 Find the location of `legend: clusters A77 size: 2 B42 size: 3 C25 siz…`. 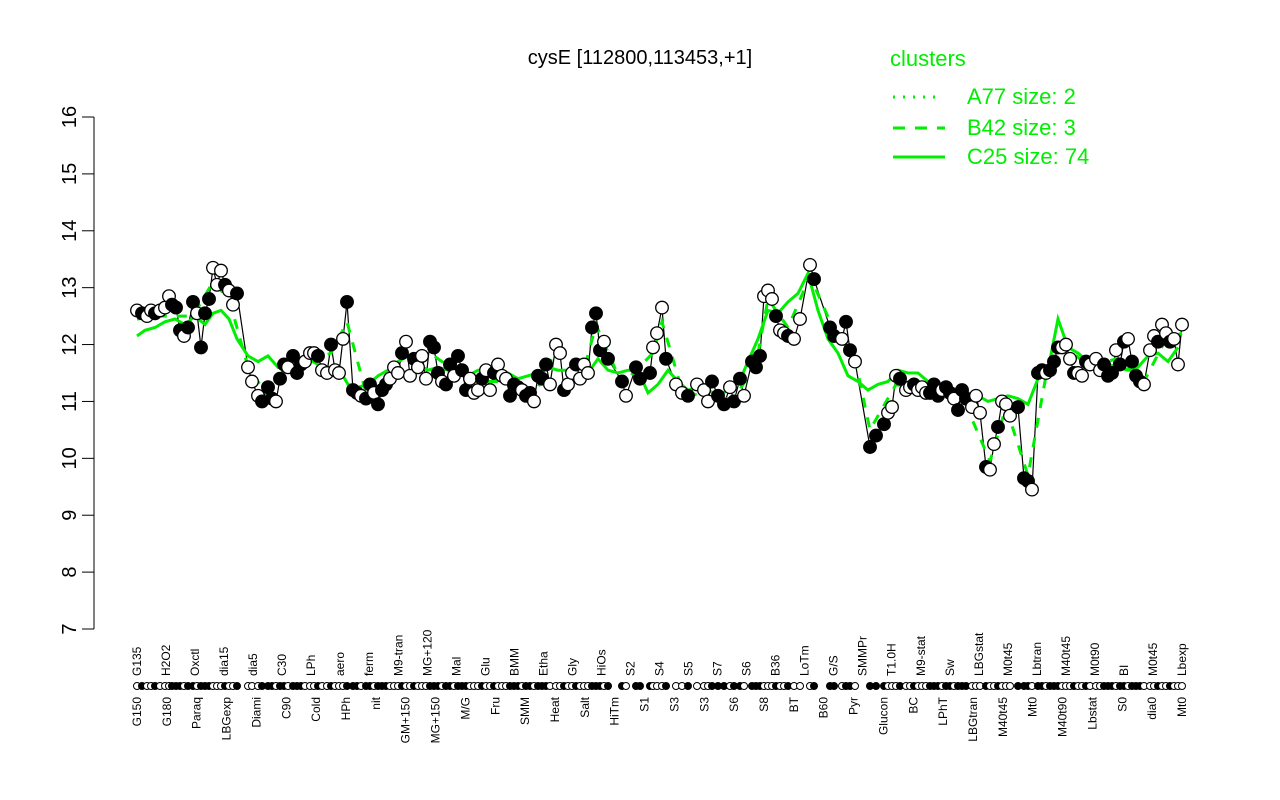

legend: clusters A77 size: 2 B42 size: 3 C25 siz… is located at coordinates (989, 107).